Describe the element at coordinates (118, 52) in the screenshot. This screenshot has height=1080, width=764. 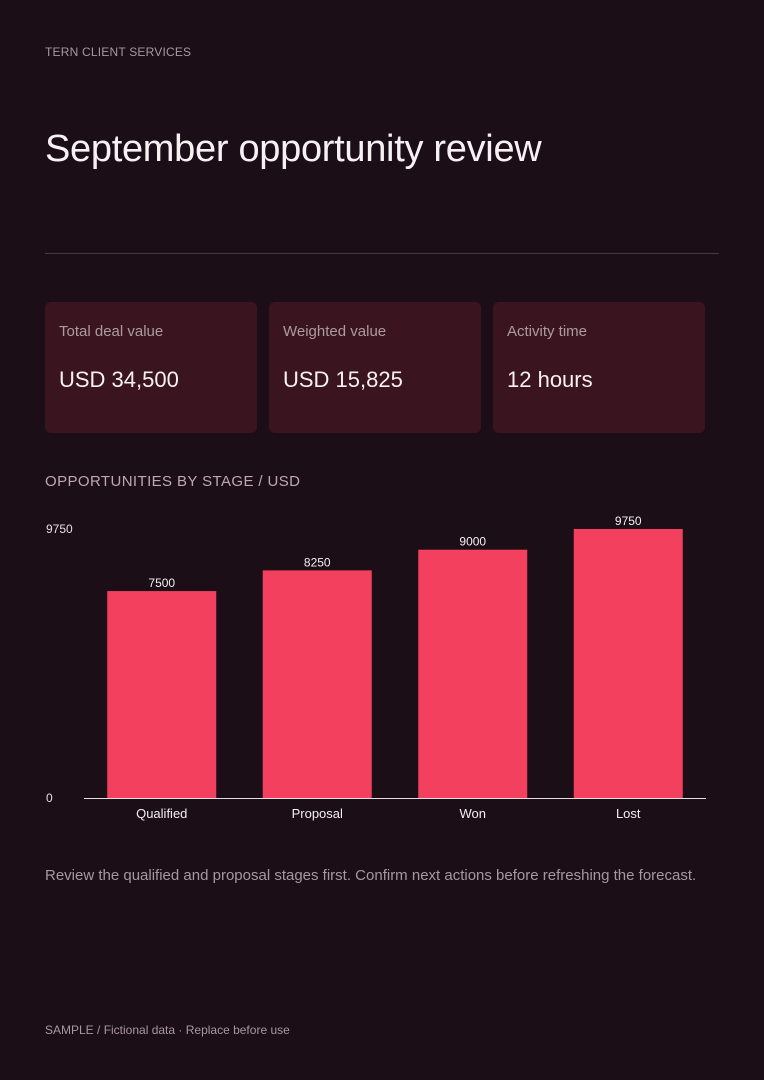
I see `eyebrow-label: TERN CLIENT SERVICES` at that location.